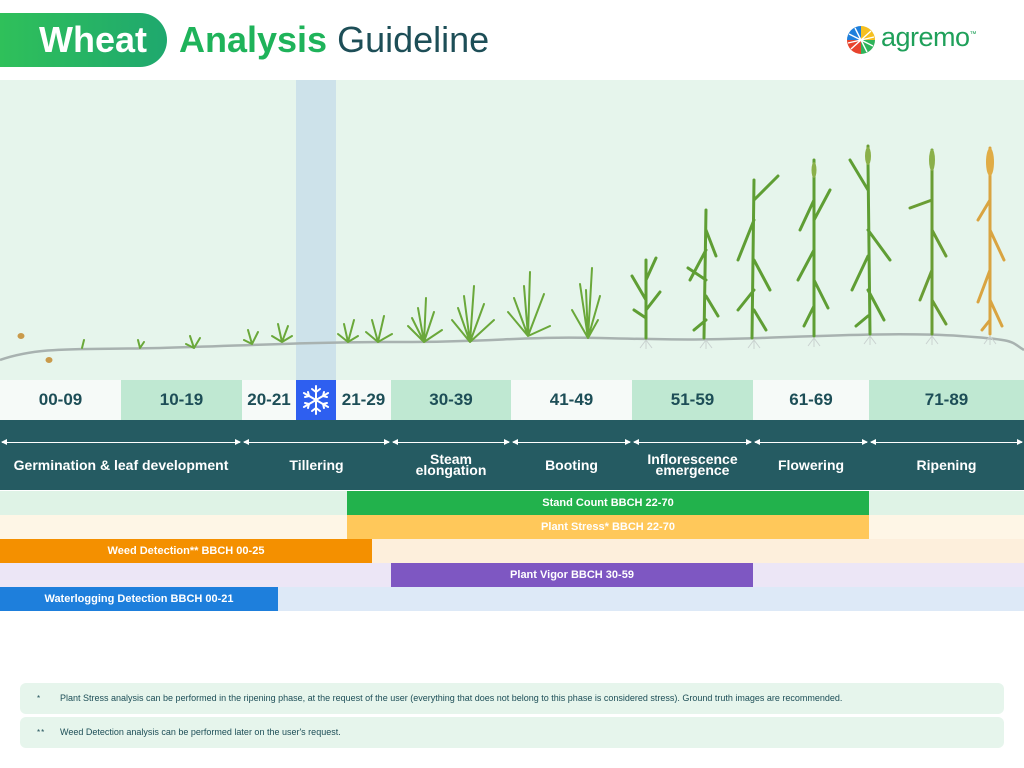 Image resolution: width=1024 pixels, height=768 pixels. Describe the element at coordinates (451, 464) in the screenshot. I see `phase-label: Steam elongation` at that location.